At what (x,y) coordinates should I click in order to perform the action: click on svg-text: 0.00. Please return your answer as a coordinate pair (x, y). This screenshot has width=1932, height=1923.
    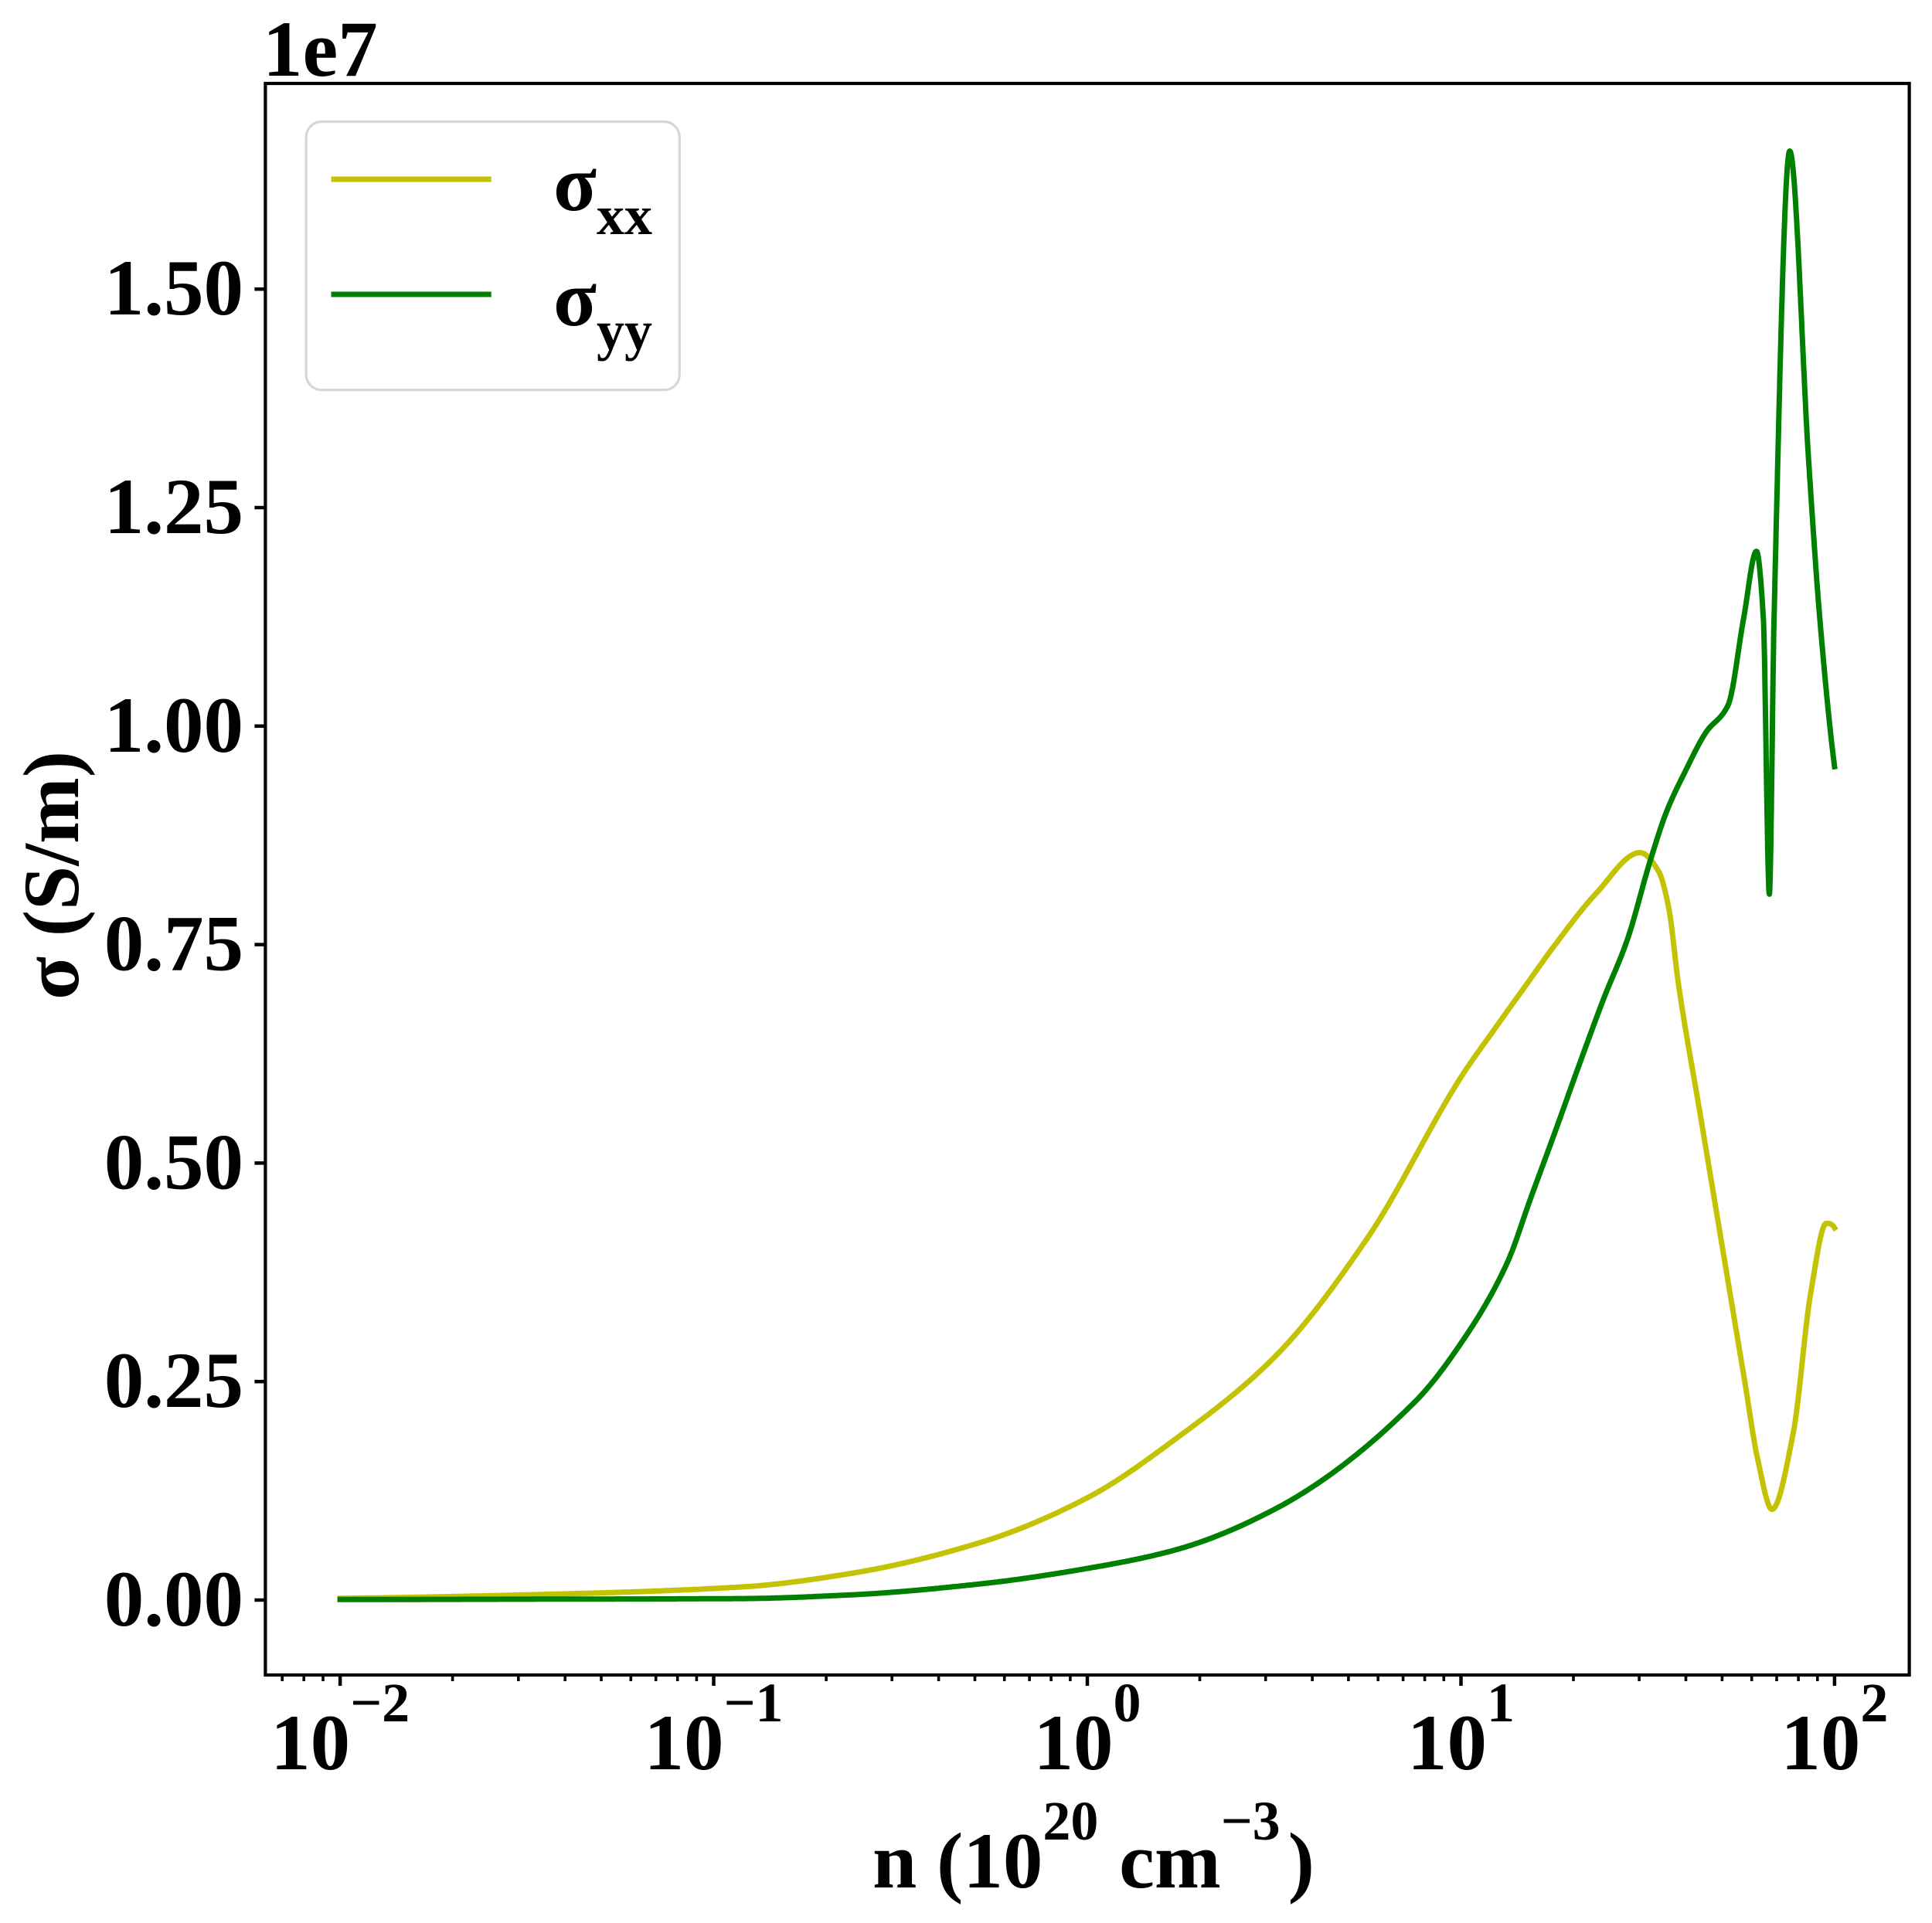
    Looking at the image, I should click on (174, 1599).